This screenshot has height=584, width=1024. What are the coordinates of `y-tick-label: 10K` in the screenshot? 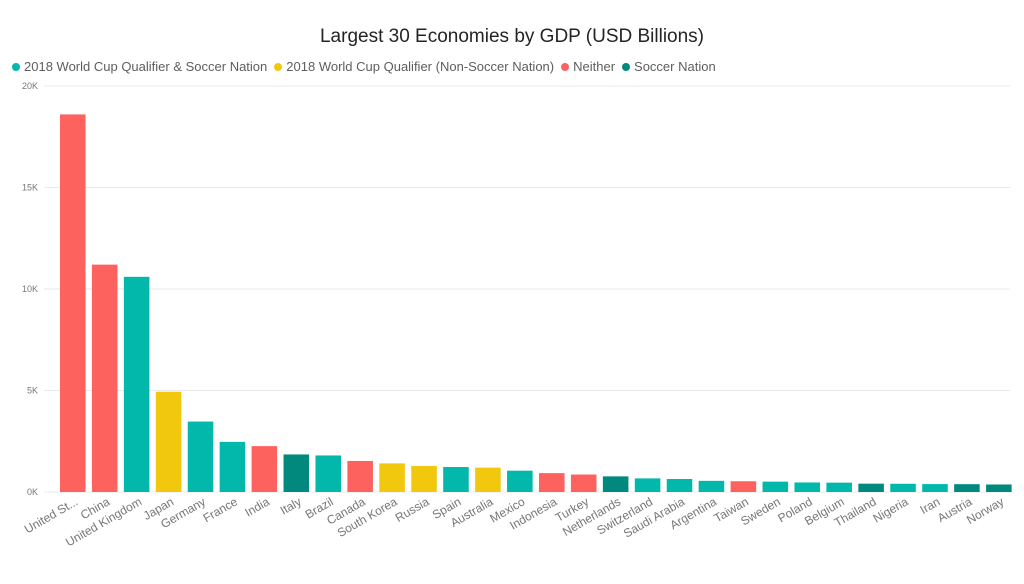 It's located at (30, 289).